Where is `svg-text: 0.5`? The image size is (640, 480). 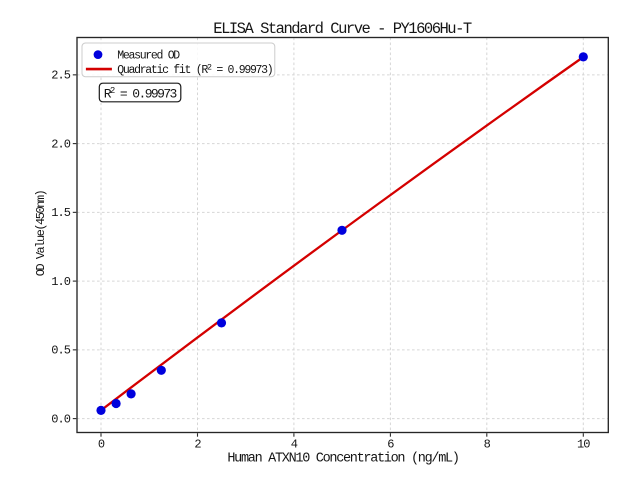
svg-text: 0.5 is located at coordinates (61, 351).